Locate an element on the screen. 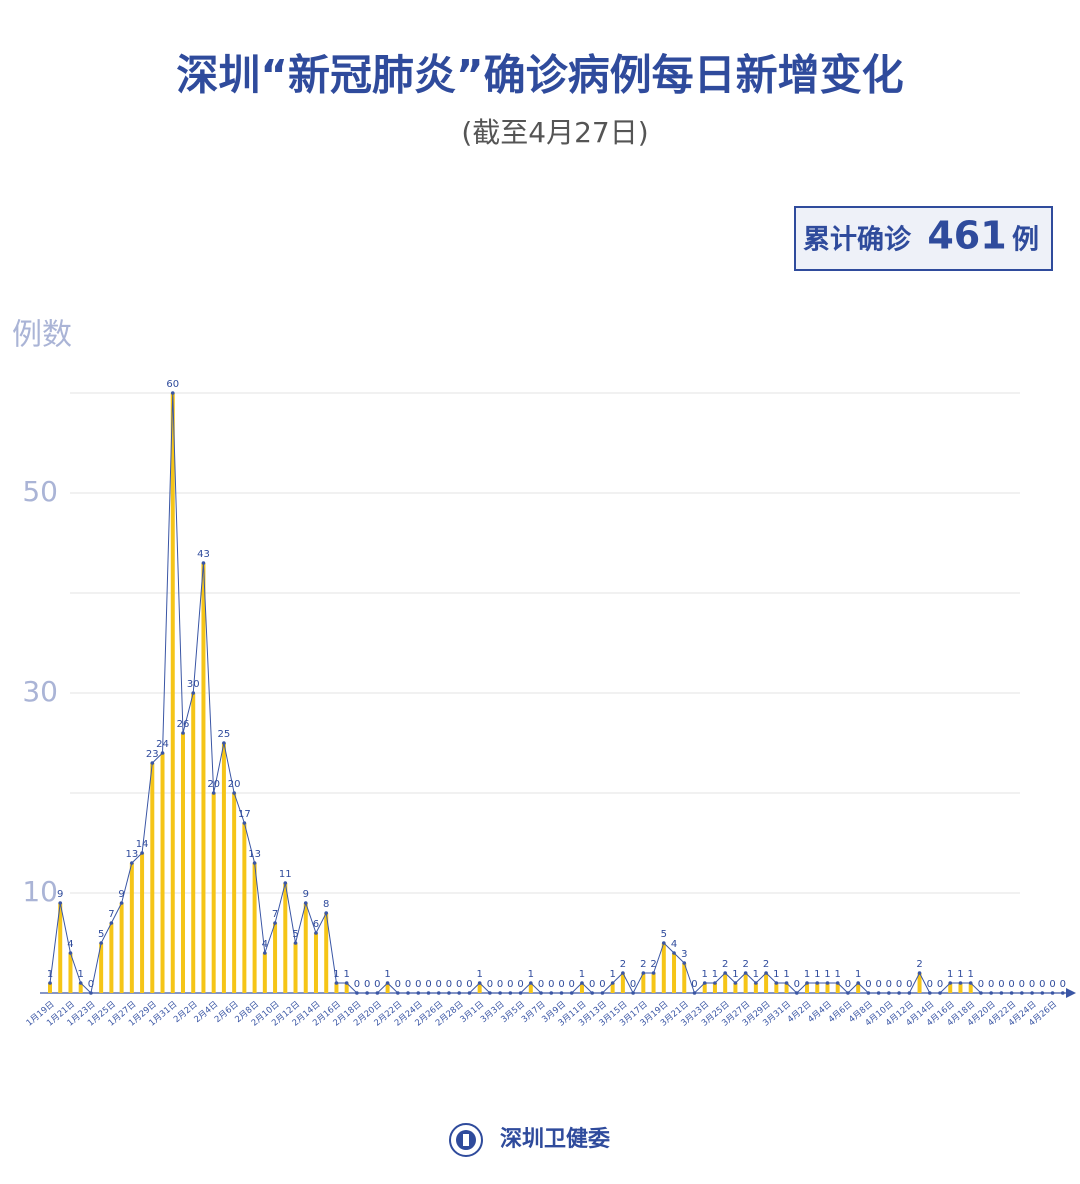 The width and height of the screenshot is (1080, 1184). value-label: 60 is located at coordinates (172, 384).